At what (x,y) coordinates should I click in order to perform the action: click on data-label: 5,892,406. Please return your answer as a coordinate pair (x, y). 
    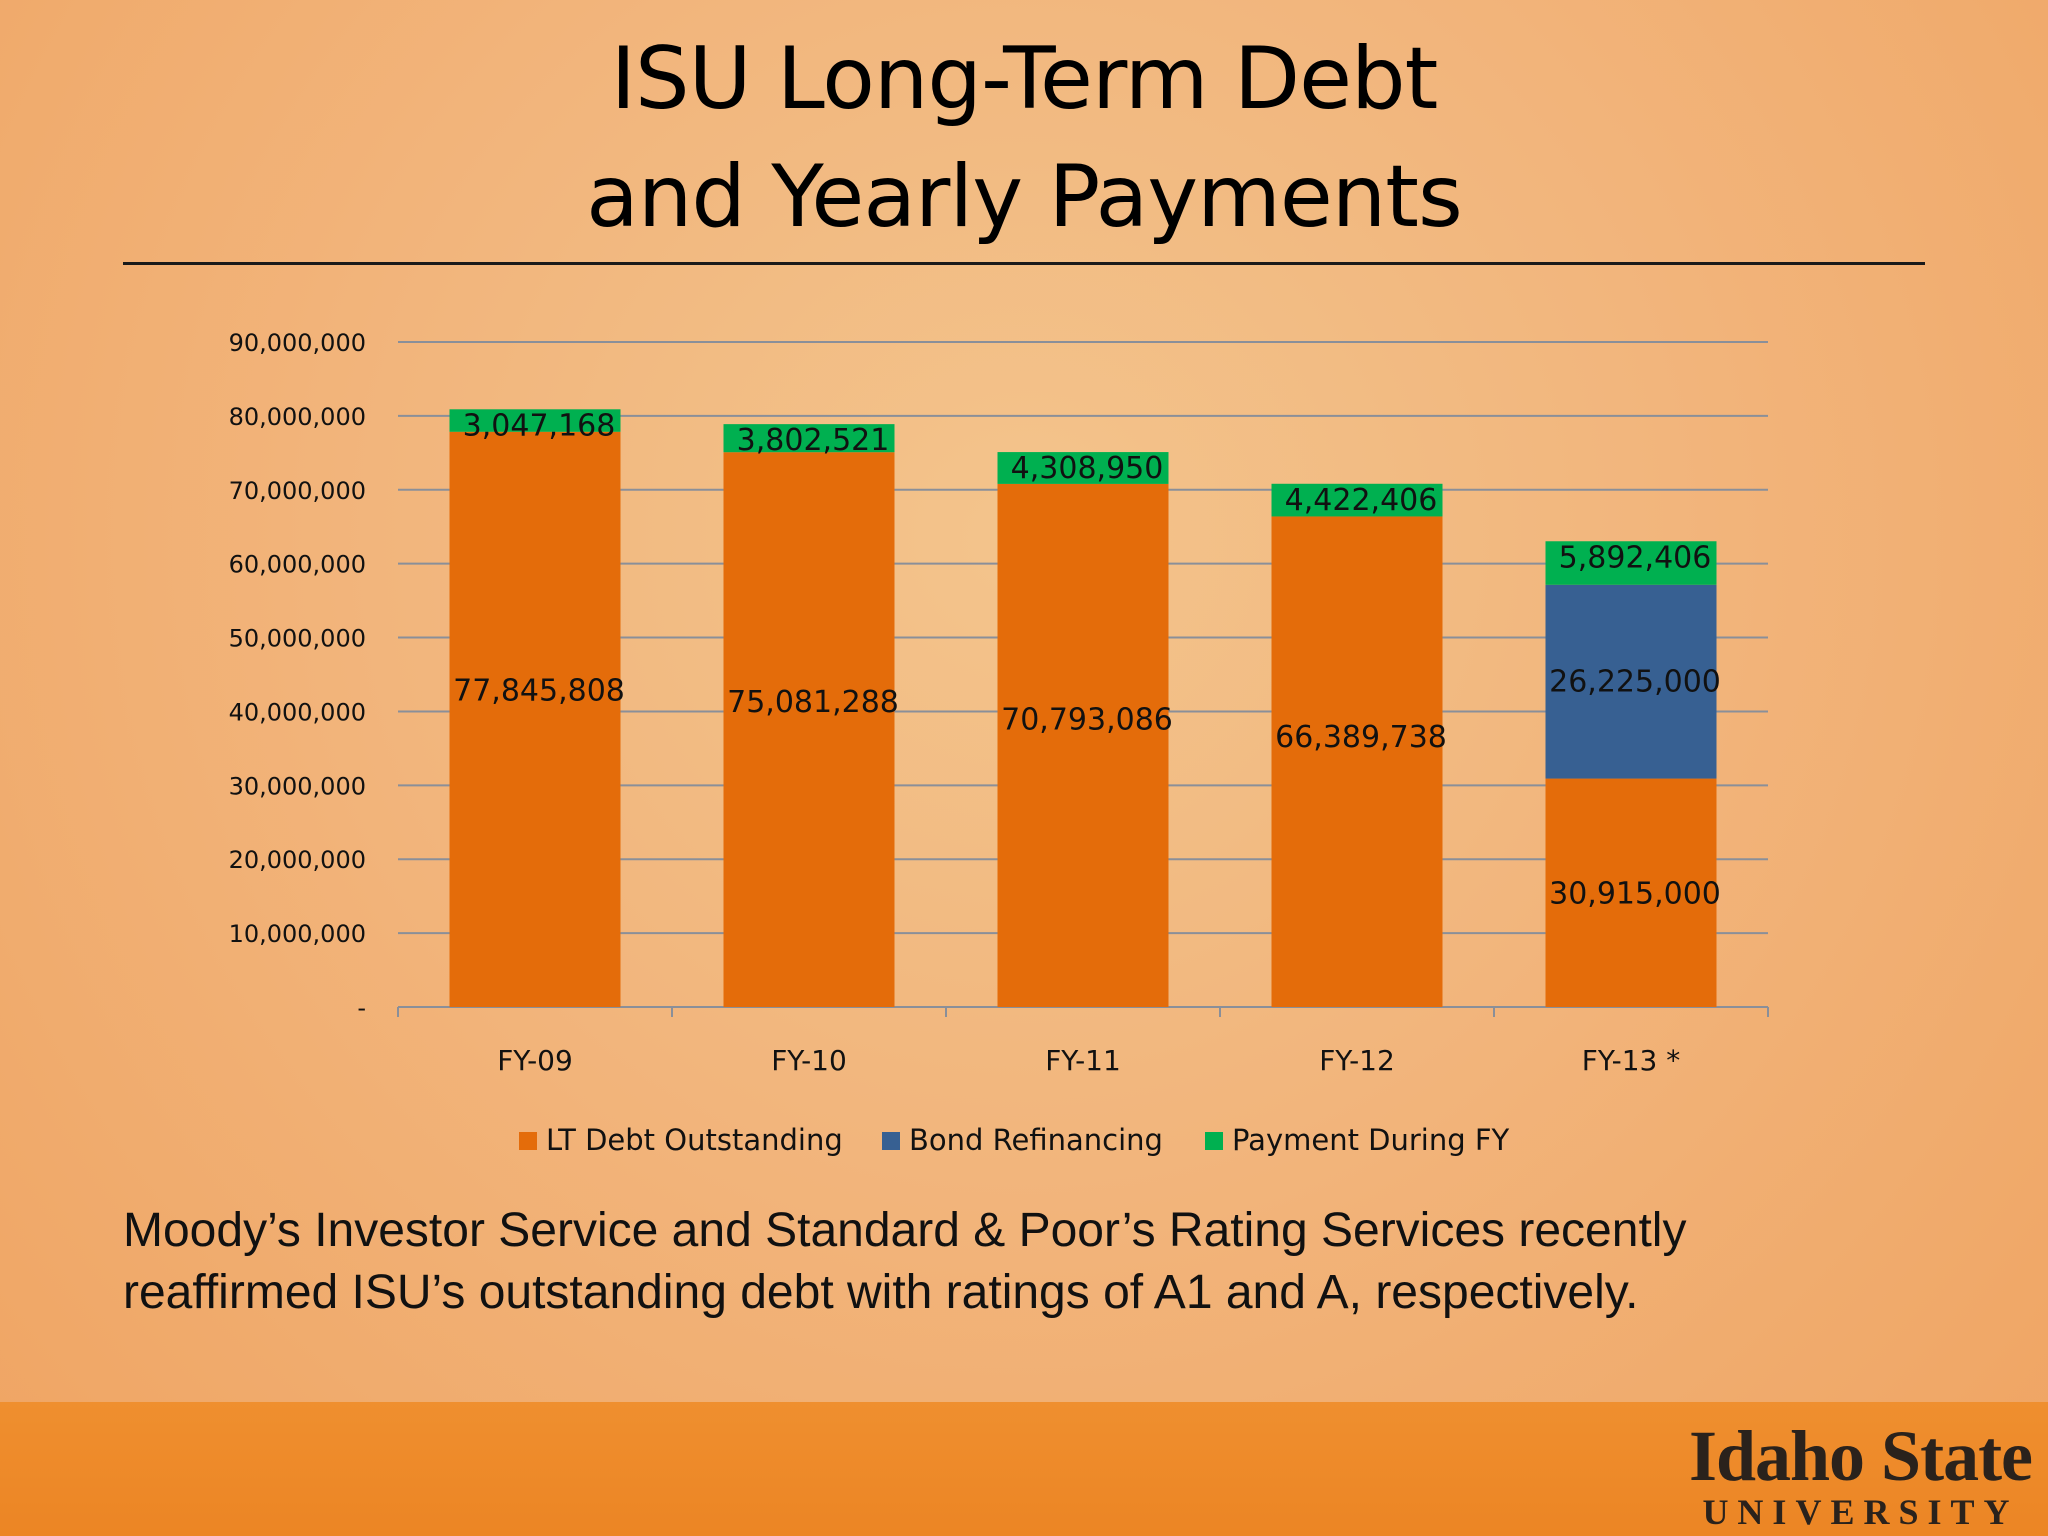
    Looking at the image, I should click on (1635, 557).